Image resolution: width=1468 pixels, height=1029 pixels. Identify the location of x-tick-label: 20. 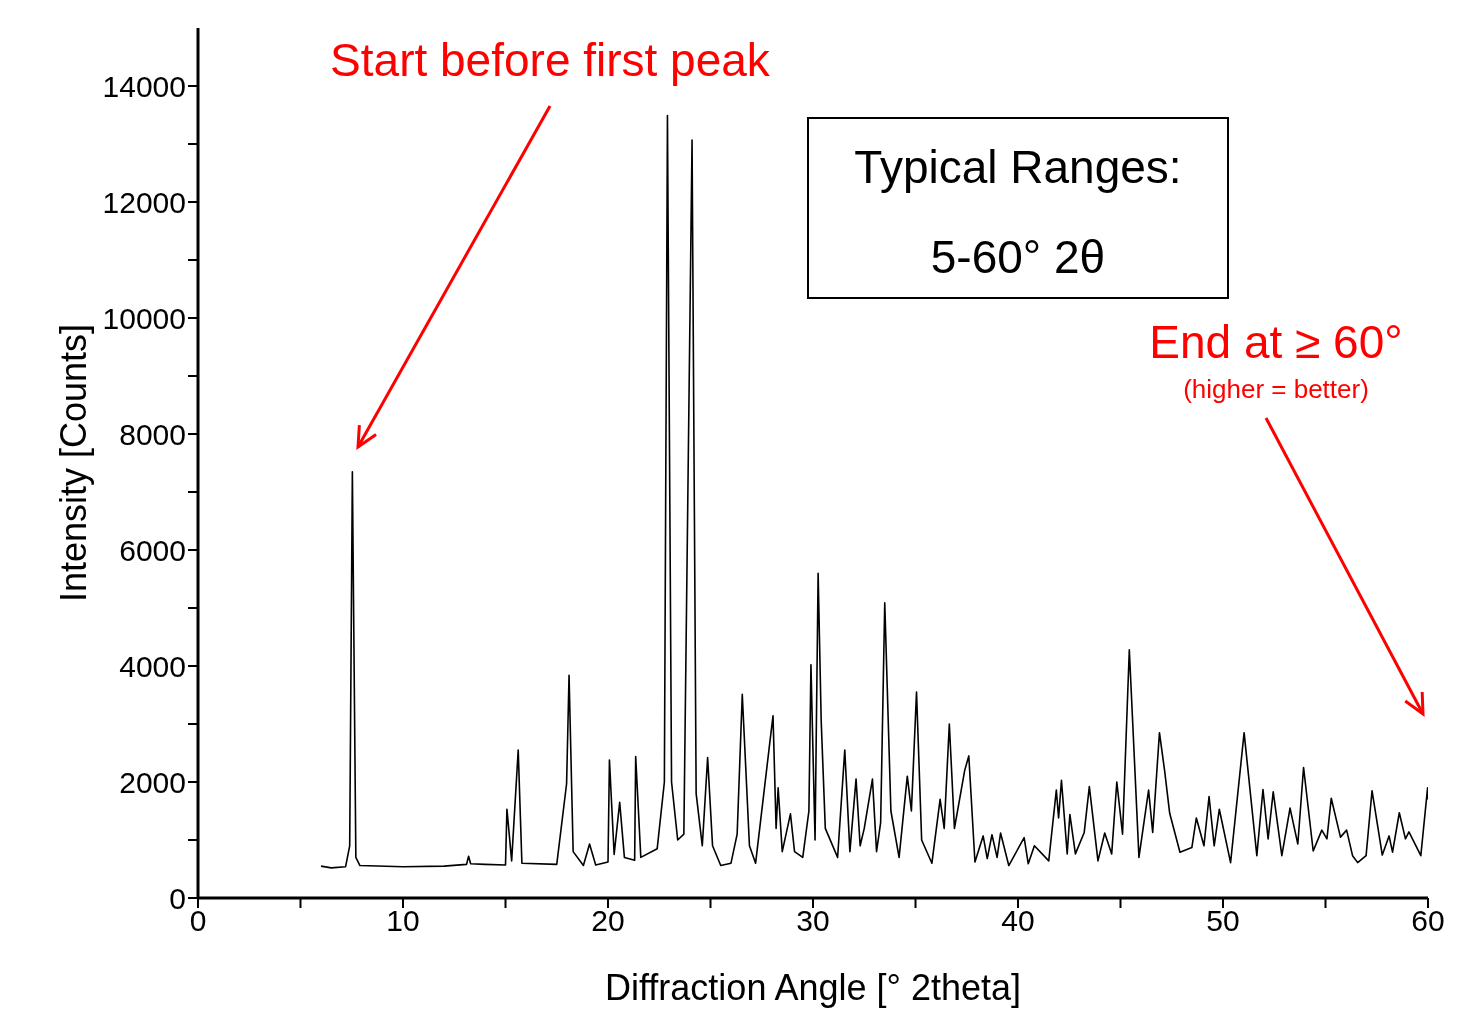
(608, 921).